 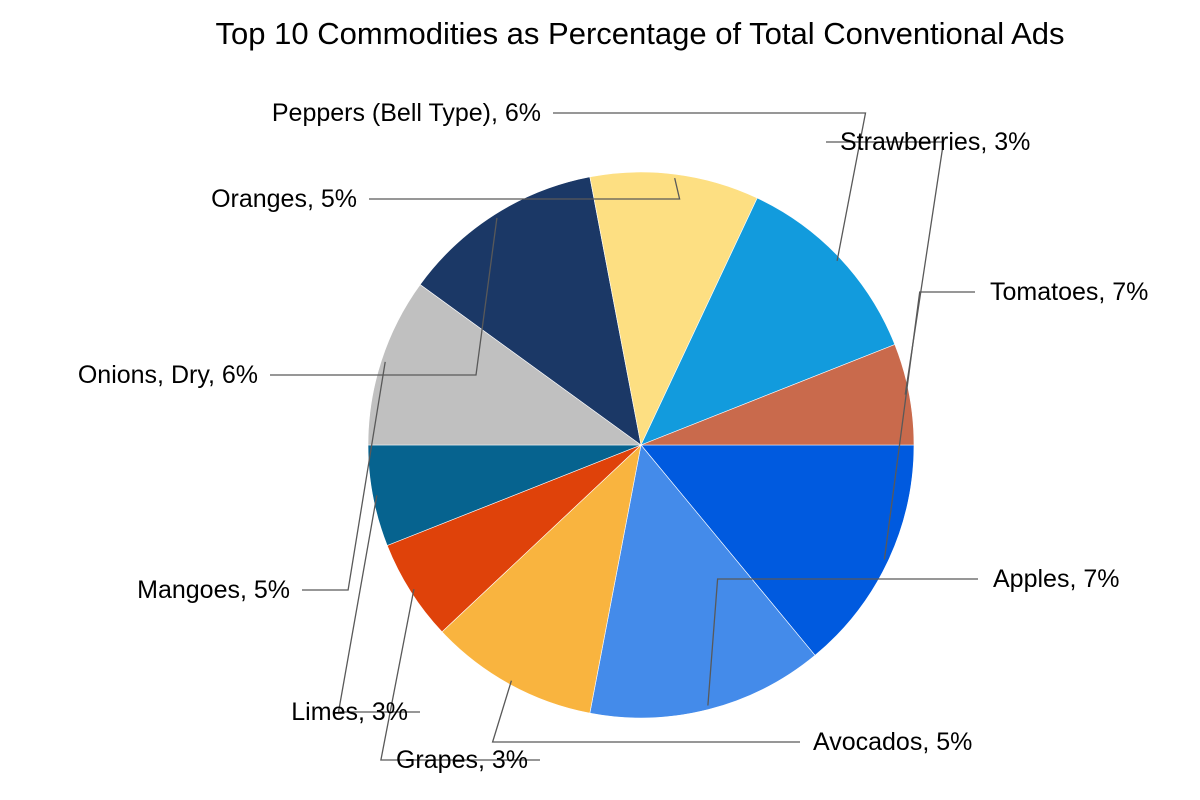 I want to click on data-label-tomatoes: Tomatoes, 7%, so click(x=1069, y=292).